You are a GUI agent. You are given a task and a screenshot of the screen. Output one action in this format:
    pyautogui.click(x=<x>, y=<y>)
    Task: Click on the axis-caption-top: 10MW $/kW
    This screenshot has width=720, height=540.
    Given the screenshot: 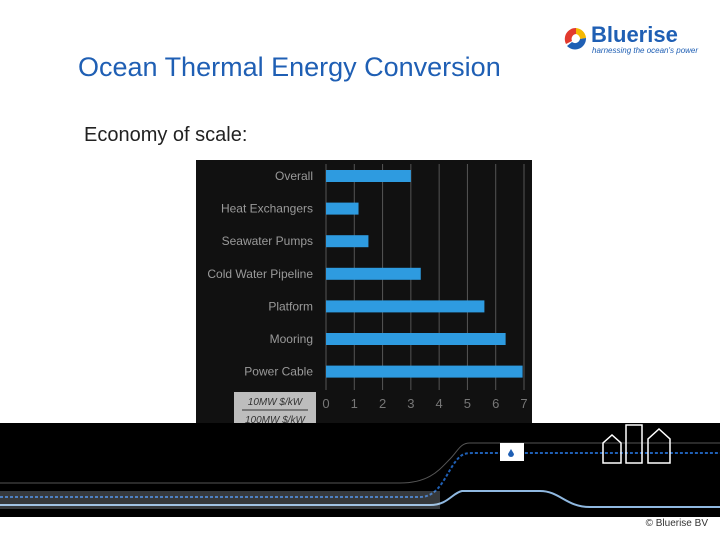 What is the action you would take?
    pyautogui.click(x=276, y=402)
    